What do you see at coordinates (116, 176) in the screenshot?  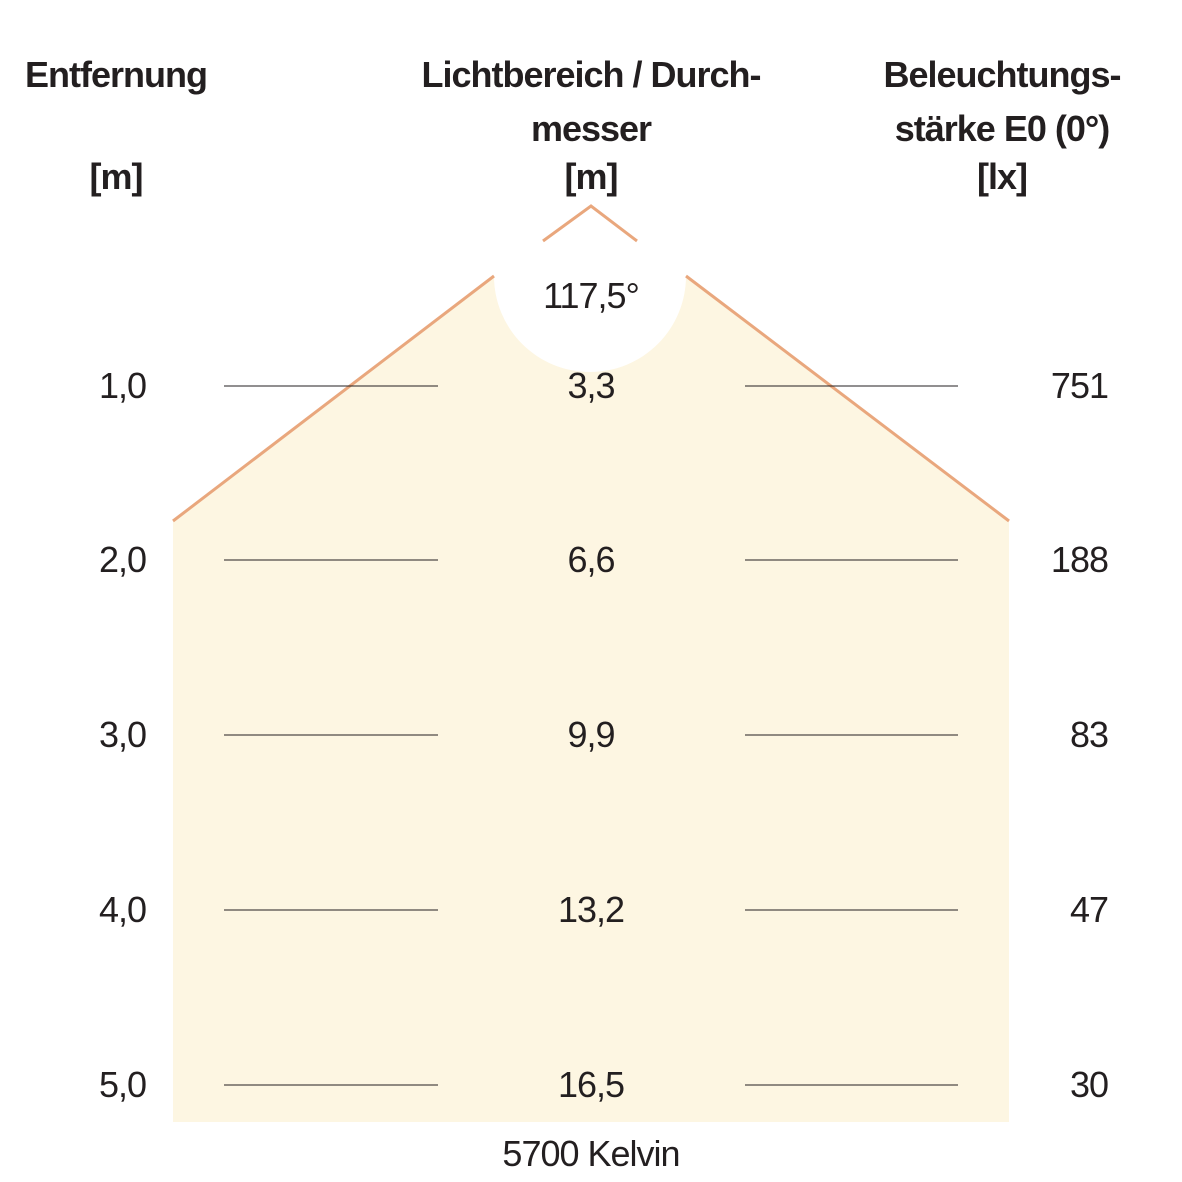 I see `header-distance-unit: [m]` at bounding box center [116, 176].